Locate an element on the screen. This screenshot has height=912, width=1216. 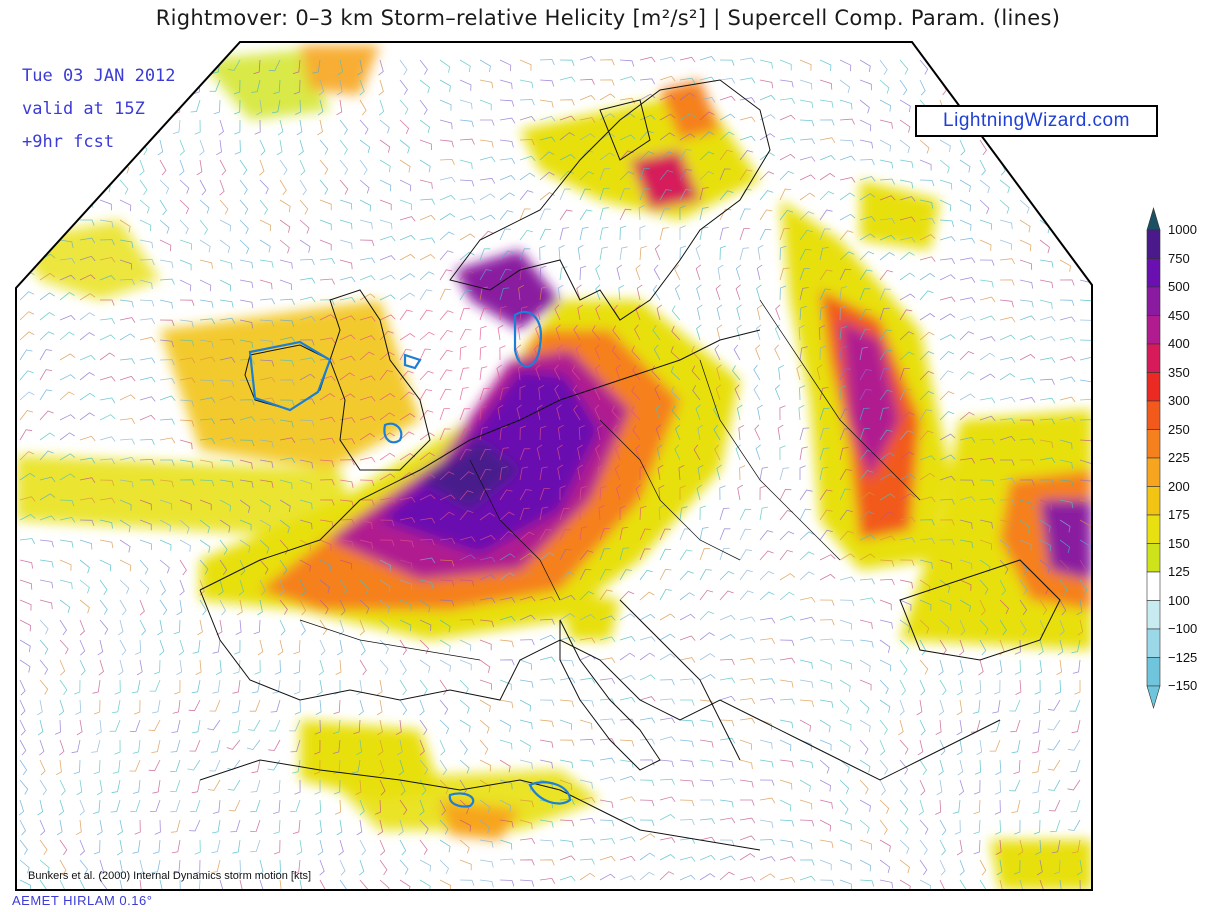
legend-label: −100 is located at coordinates (1183, 628).